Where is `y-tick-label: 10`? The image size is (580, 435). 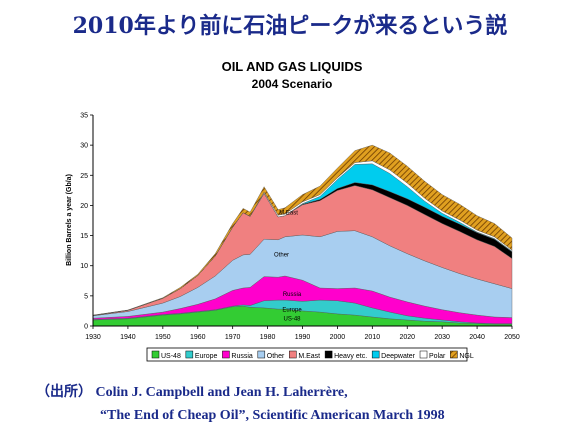 y-tick-label: 10 is located at coordinates (84, 266).